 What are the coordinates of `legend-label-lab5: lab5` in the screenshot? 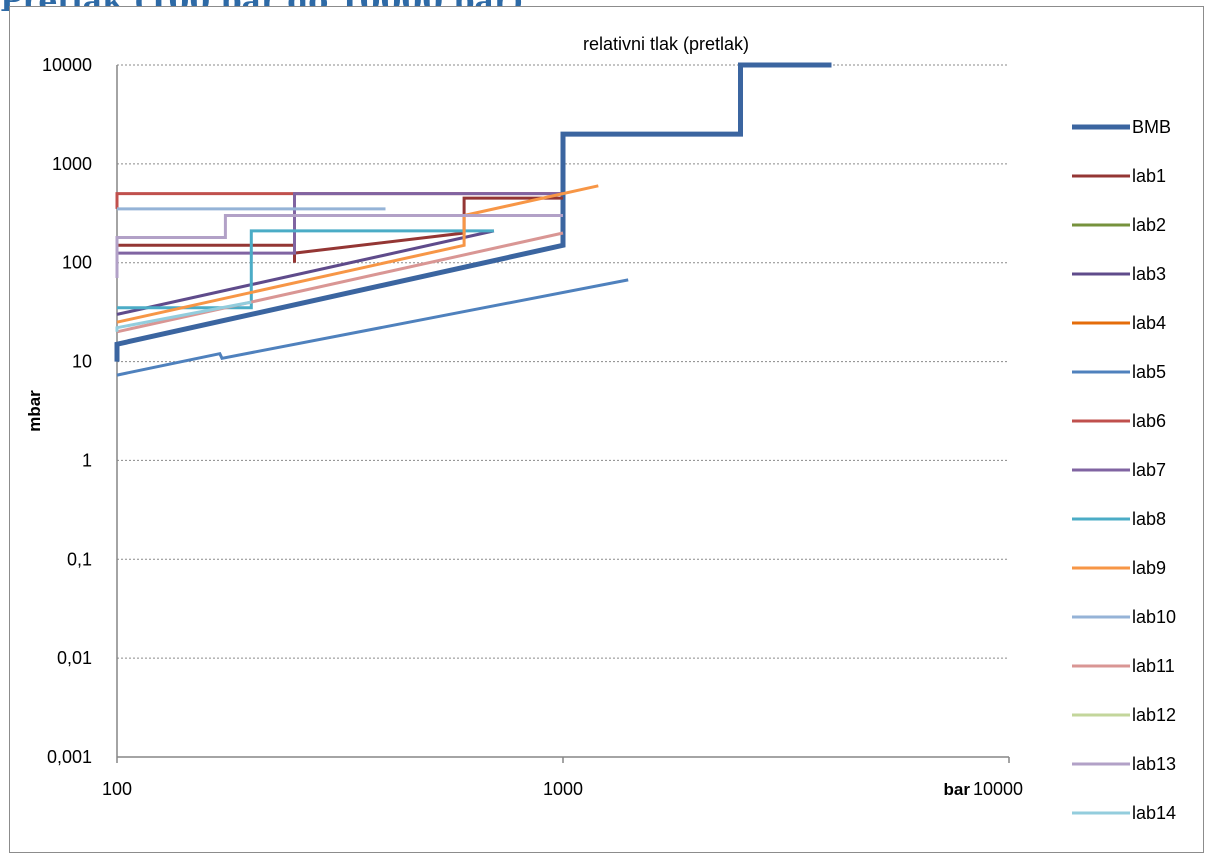 It's located at (1149, 372).